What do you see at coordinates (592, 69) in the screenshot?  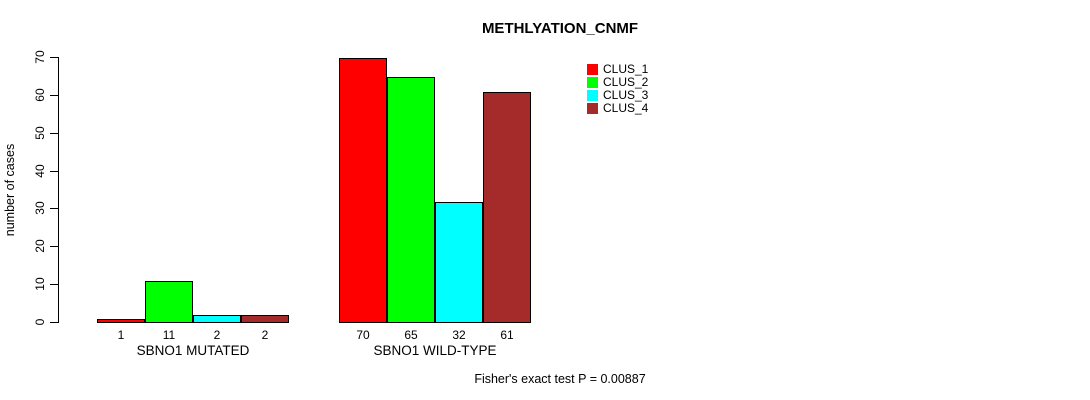 I see `legend-swatch-clus1` at bounding box center [592, 69].